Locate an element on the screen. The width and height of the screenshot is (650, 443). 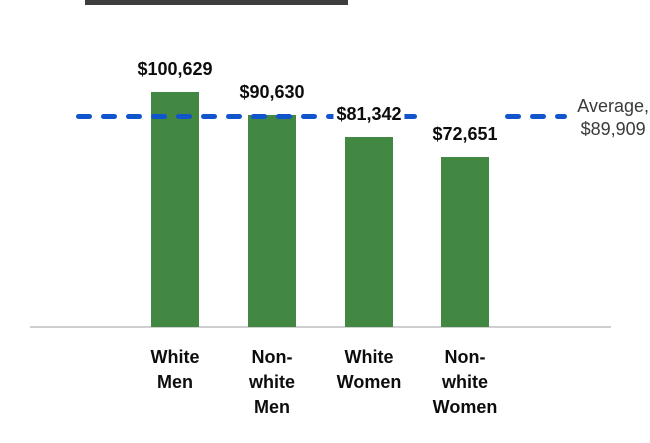
category-label-non-white-men: Non- white Men is located at coordinates (272, 382).